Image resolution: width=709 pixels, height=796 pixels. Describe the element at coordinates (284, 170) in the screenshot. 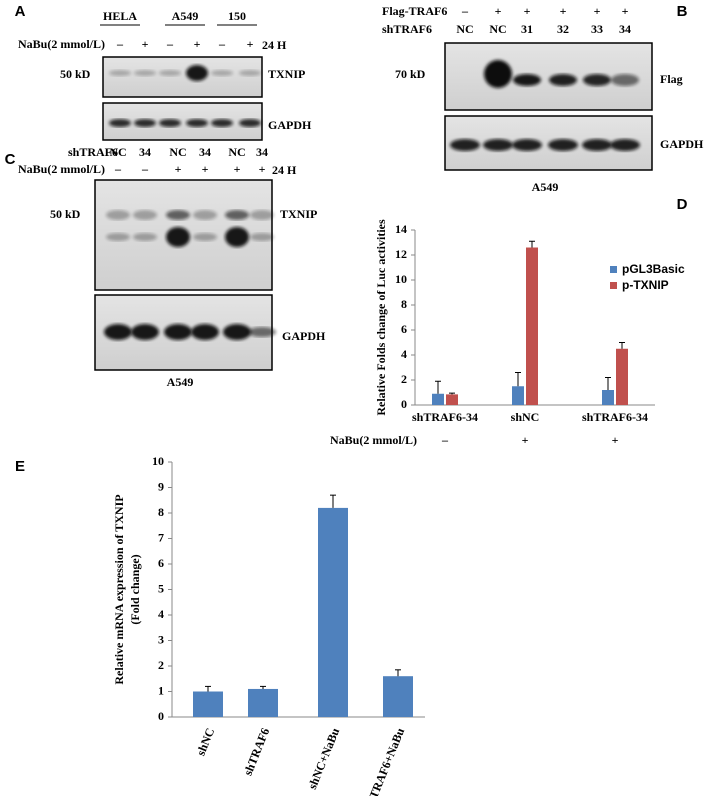

I see `time-label: 24 H` at that location.